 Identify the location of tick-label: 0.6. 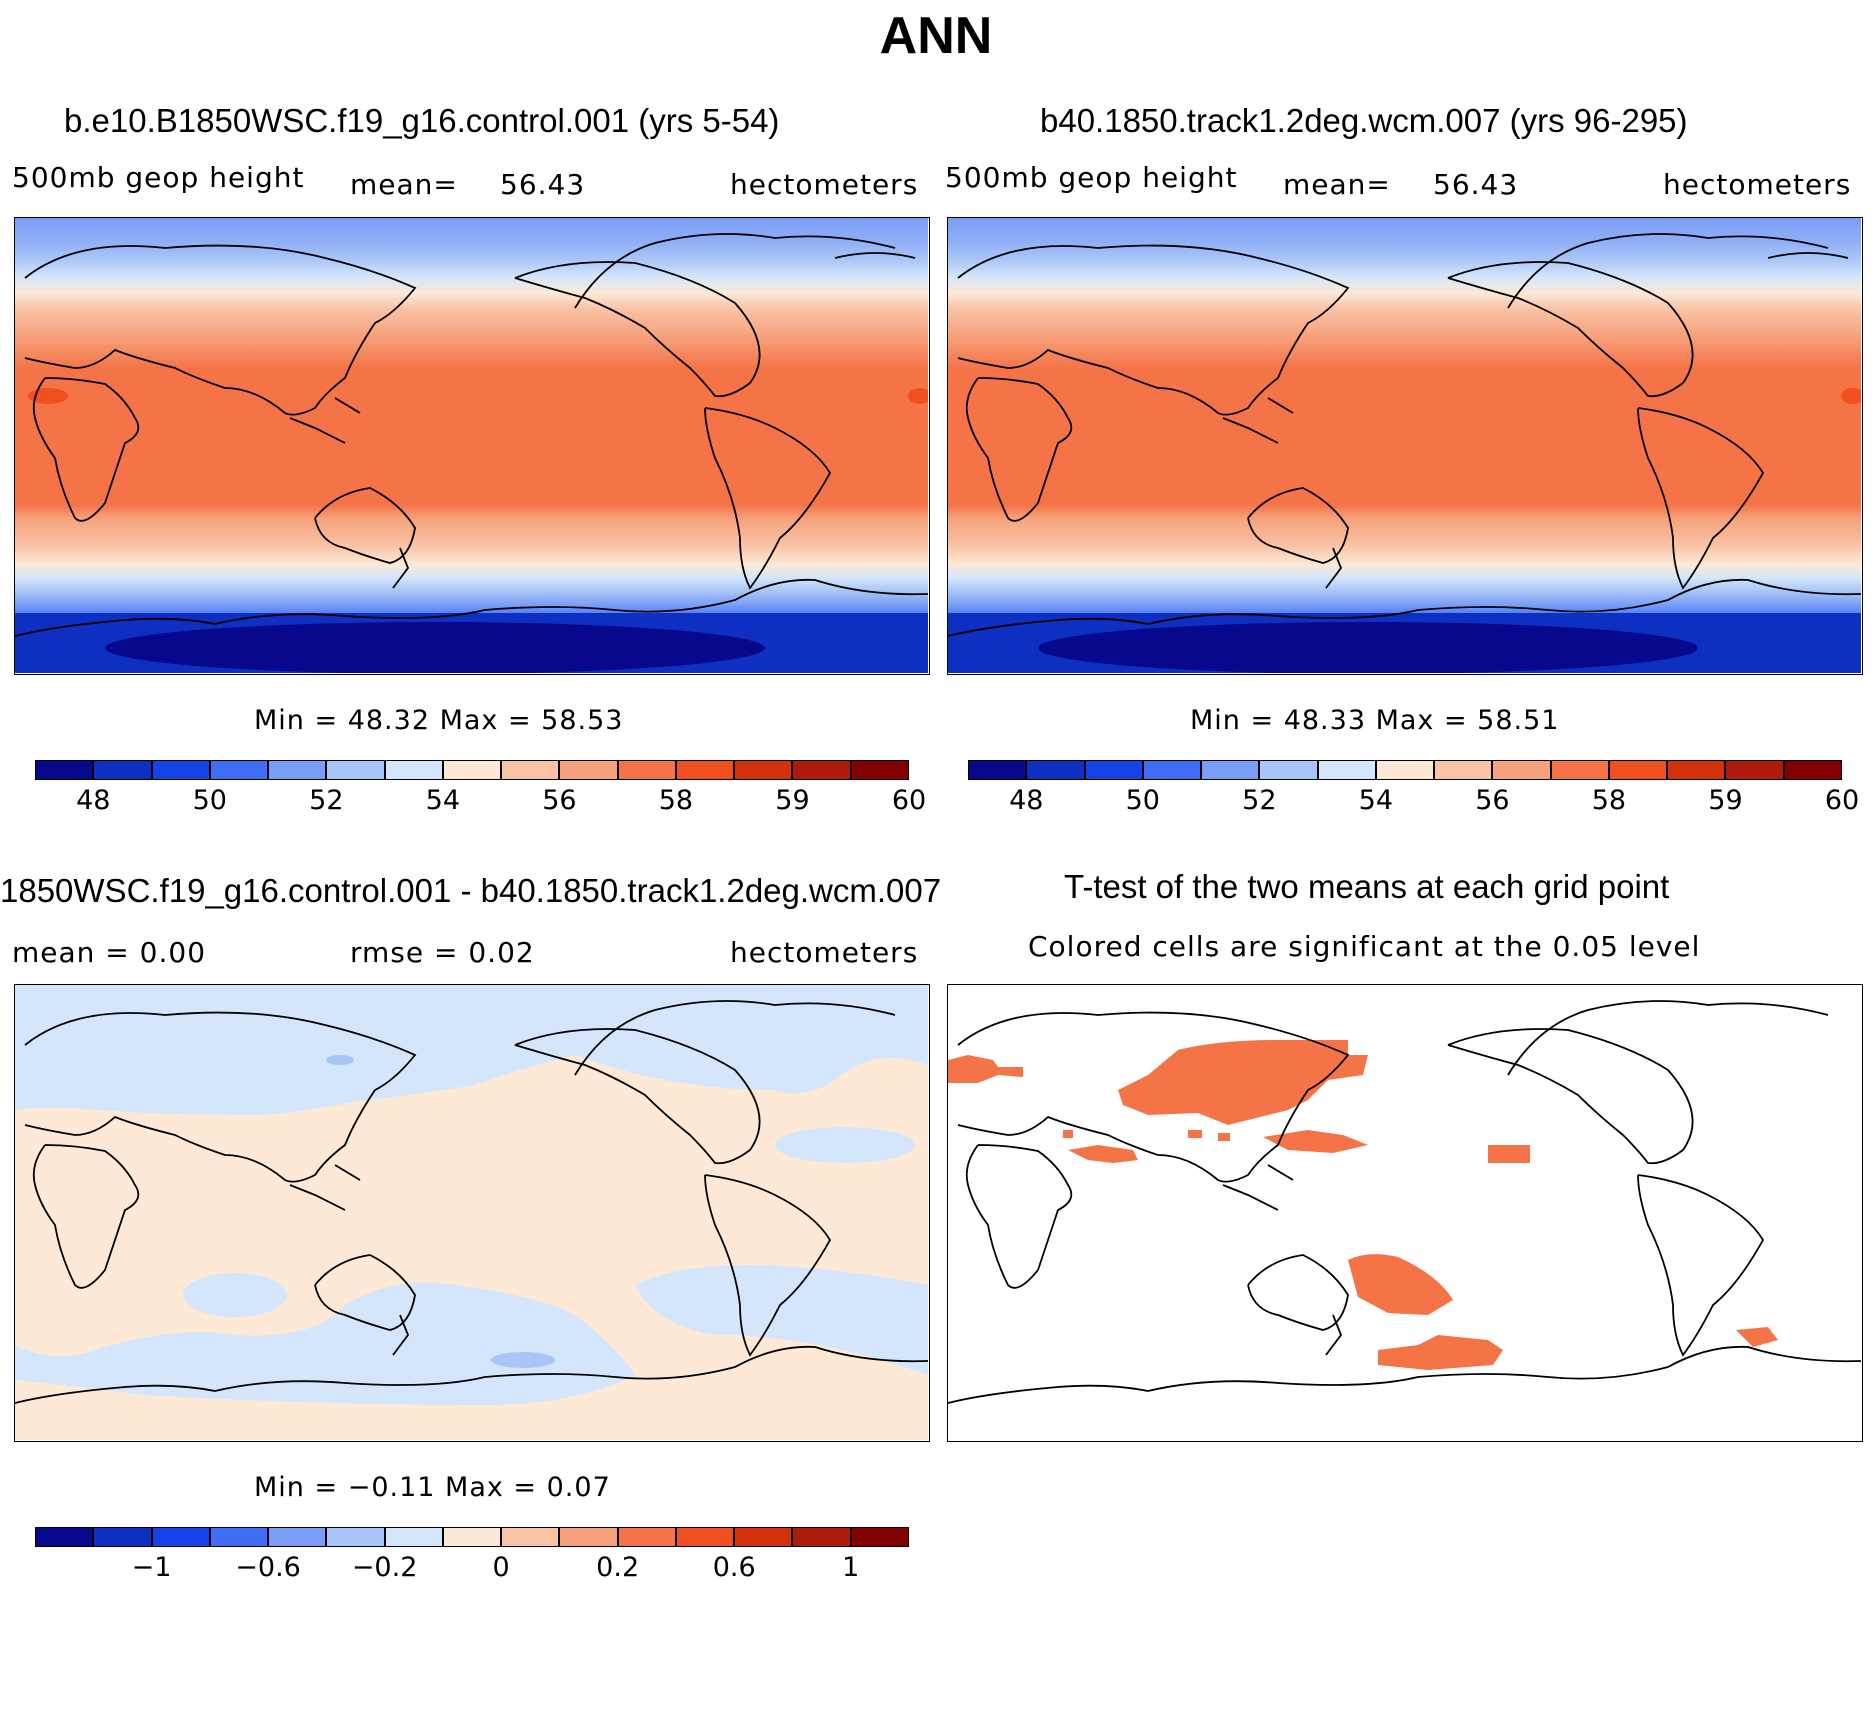
(734, 1567).